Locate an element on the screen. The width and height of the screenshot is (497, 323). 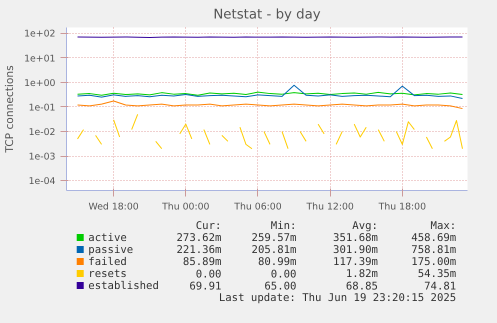
y-tick-label: 1e+00 is located at coordinates (40, 83).